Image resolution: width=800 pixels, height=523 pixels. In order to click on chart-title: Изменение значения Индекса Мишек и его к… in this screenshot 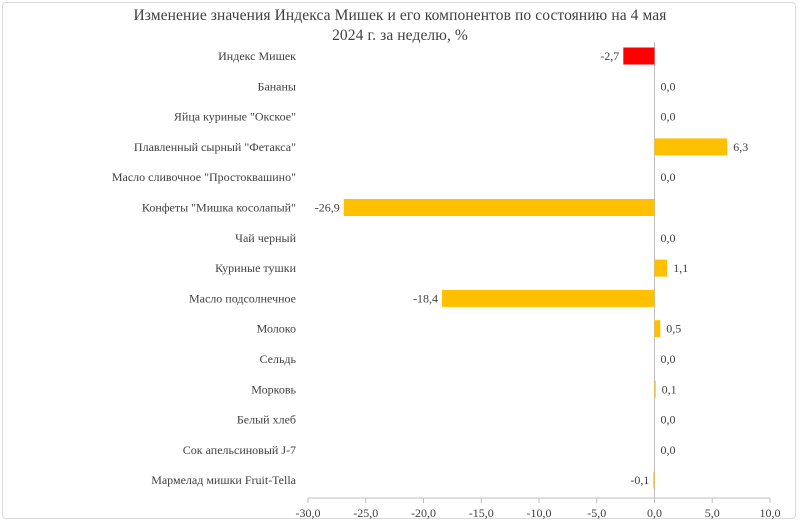, I will do `click(400, 25)`.